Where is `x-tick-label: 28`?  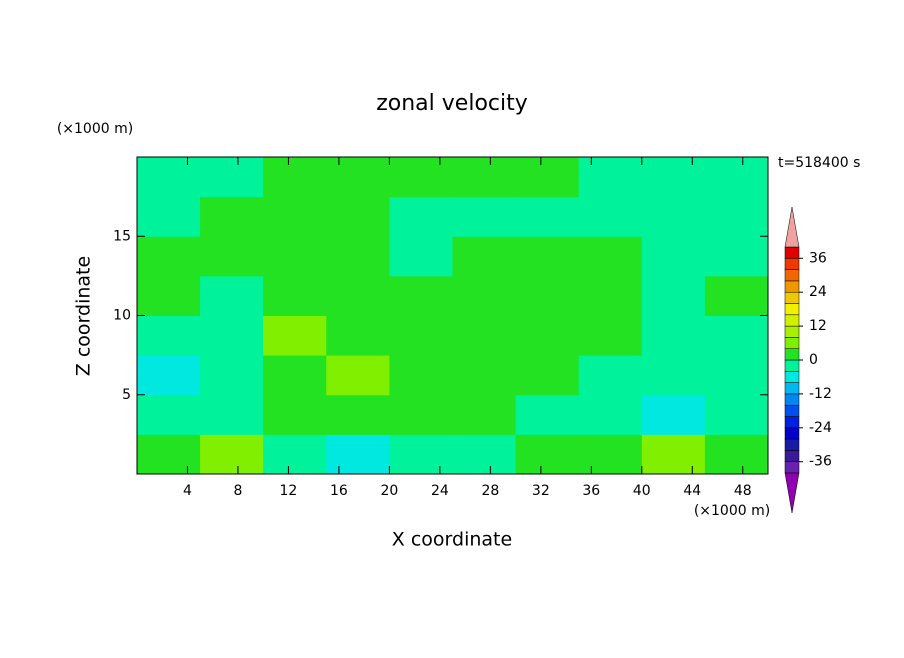 x-tick-label: 28 is located at coordinates (490, 491).